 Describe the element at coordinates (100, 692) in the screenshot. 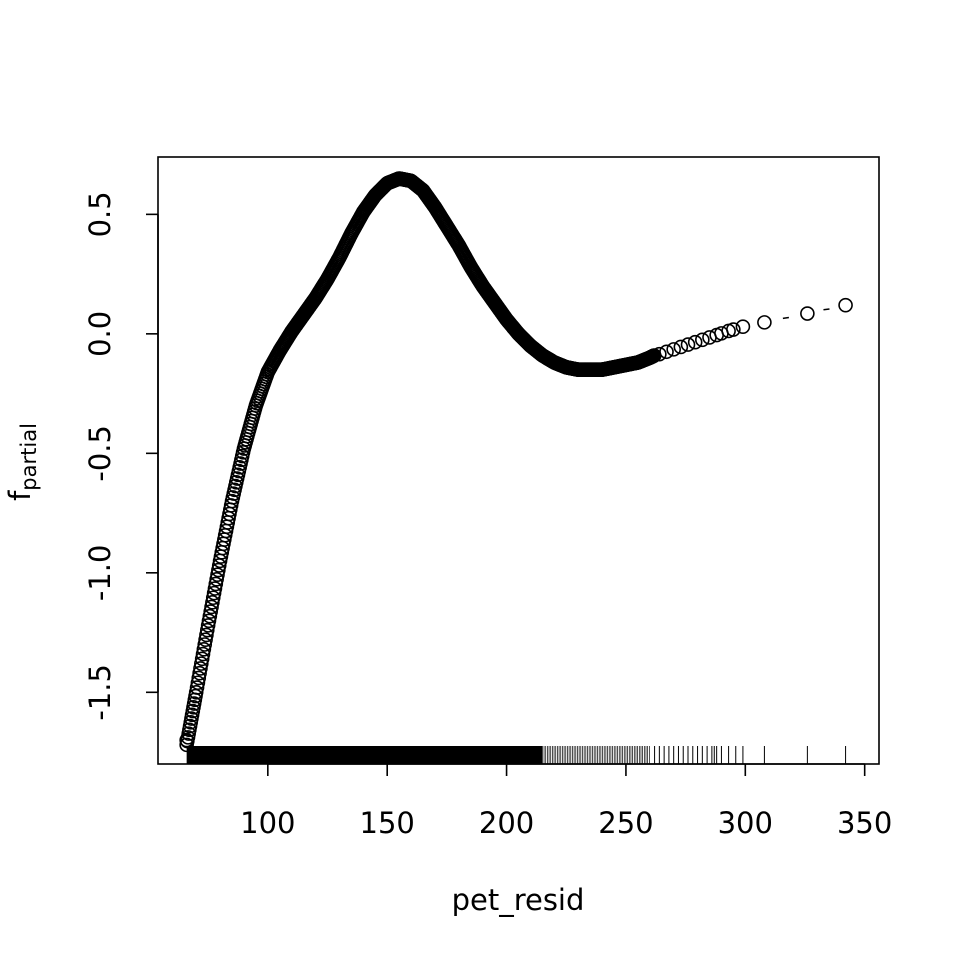

I see `y-tick-label: -1.5` at that location.